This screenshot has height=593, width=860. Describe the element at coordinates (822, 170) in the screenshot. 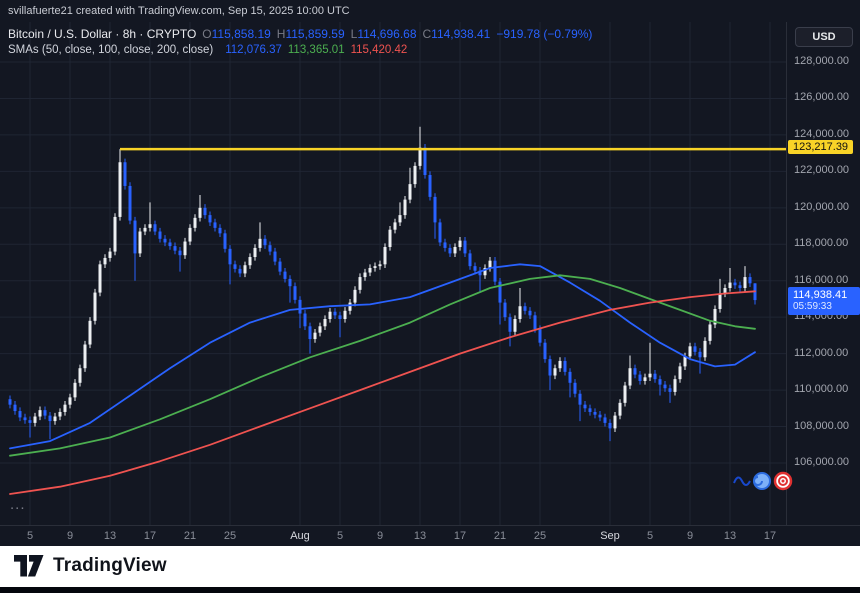

I see `price-axis-label: 122,000.00` at that location.